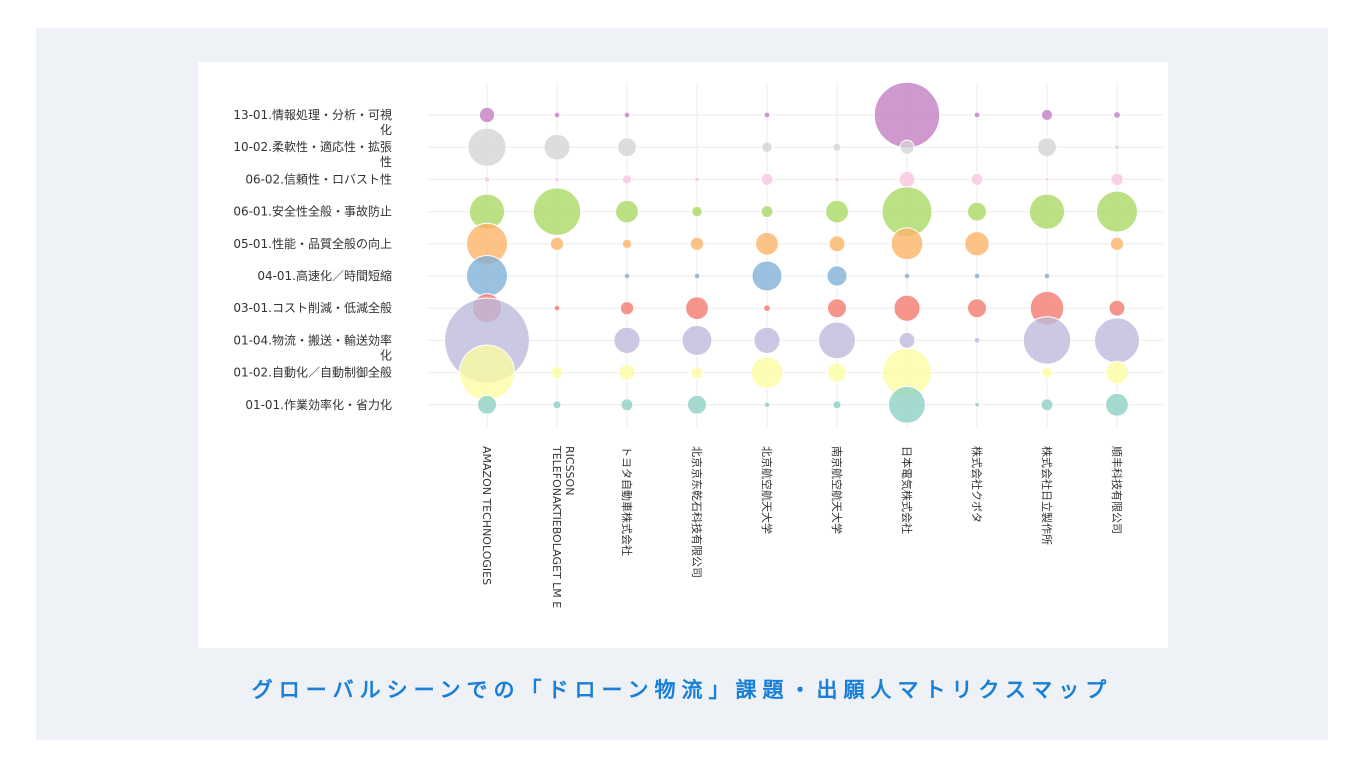  I want to click on x-tick-label: 顺丰科技有限公司, so click(1117, 490).